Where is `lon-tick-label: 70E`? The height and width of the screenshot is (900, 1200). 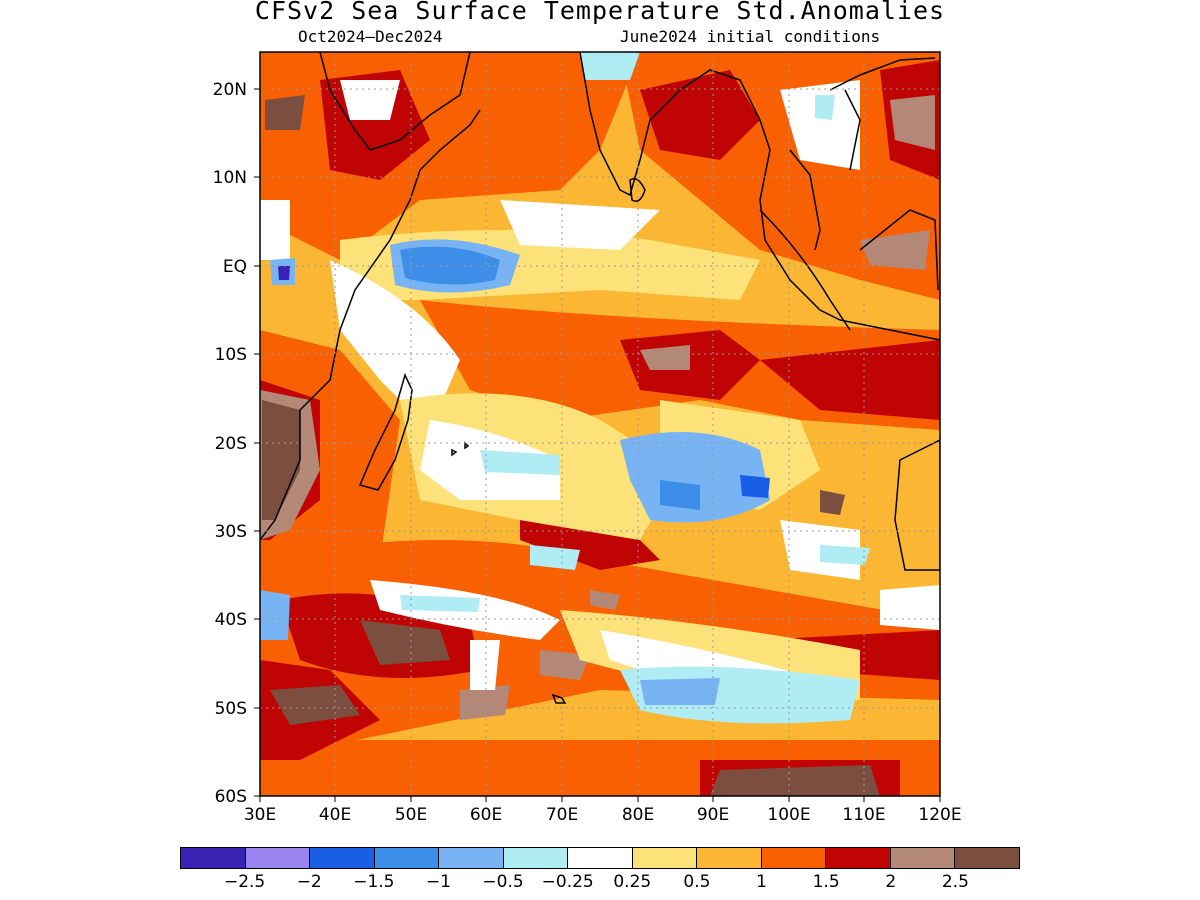
lon-tick-label: 70E is located at coordinates (562, 815).